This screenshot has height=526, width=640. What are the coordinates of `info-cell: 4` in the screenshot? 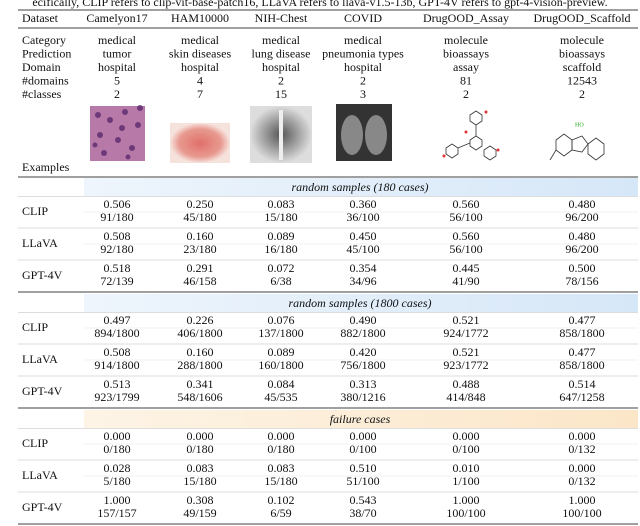 It's located at (200, 80).